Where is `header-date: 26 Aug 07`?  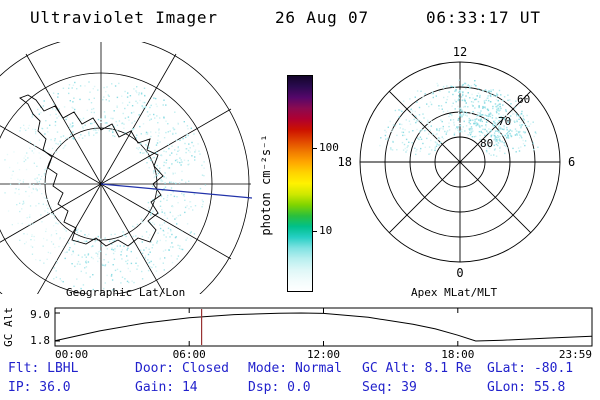 header-date: 26 Aug 07 is located at coordinates (322, 17).